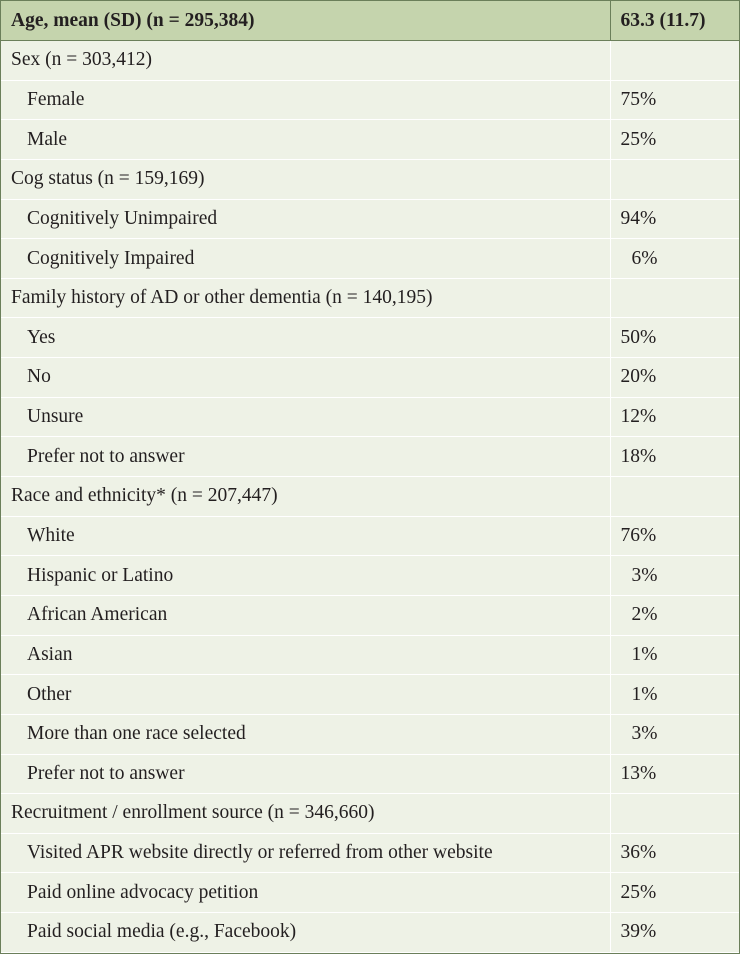 The image size is (740, 954). I want to click on table-row: Cognitively Unimpaired 94%, so click(370, 219).